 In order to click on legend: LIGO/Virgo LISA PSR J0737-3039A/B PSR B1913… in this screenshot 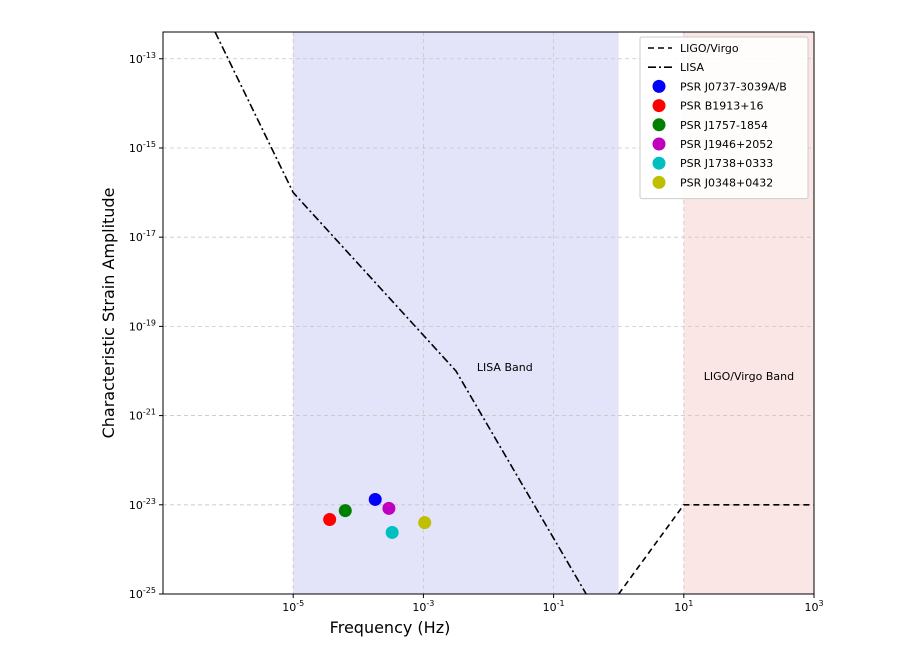, I will do `click(724, 118)`.